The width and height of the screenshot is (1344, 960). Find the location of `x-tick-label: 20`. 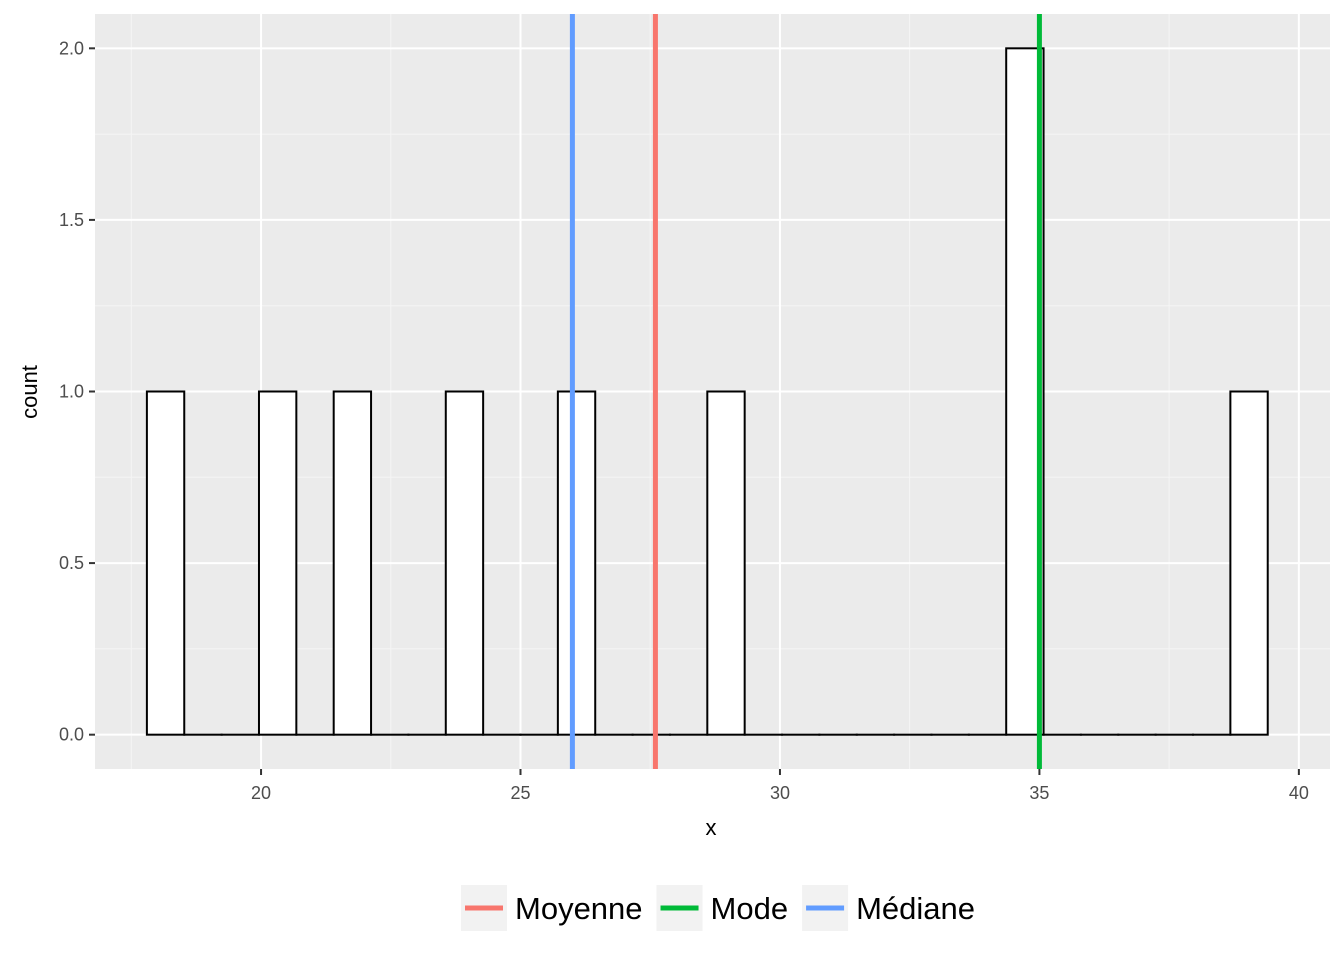

x-tick-label: 20 is located at coordinates (261, 793).